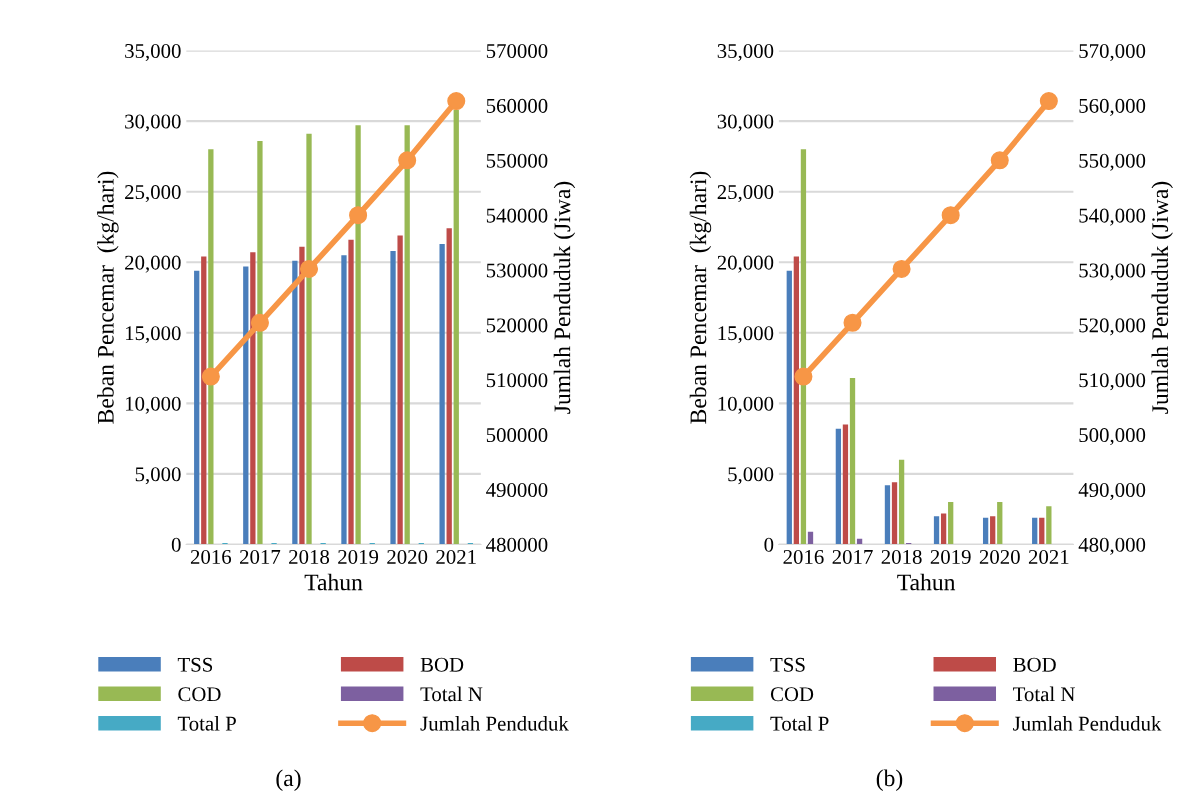  What do you see at coordinates (1112, 546) in the screenshot?
I see `y2-tick-label: 480,000` at bounding box center [1112, 546].